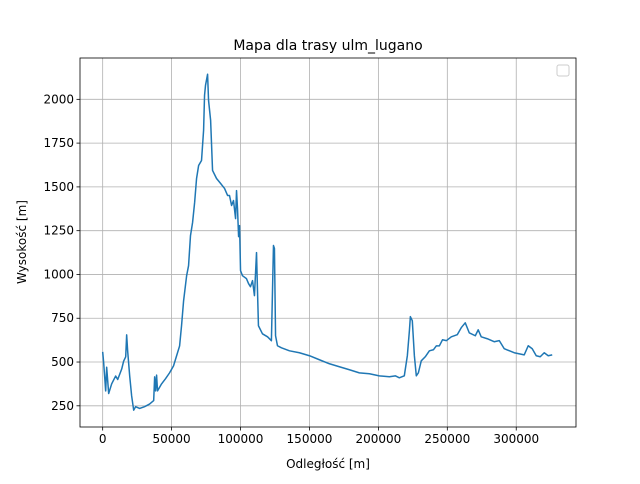 The image size is (640, 484). Describe the element at coordinates (62, 362) in the screenshot. I see `y-tick-label: 500` at that location.